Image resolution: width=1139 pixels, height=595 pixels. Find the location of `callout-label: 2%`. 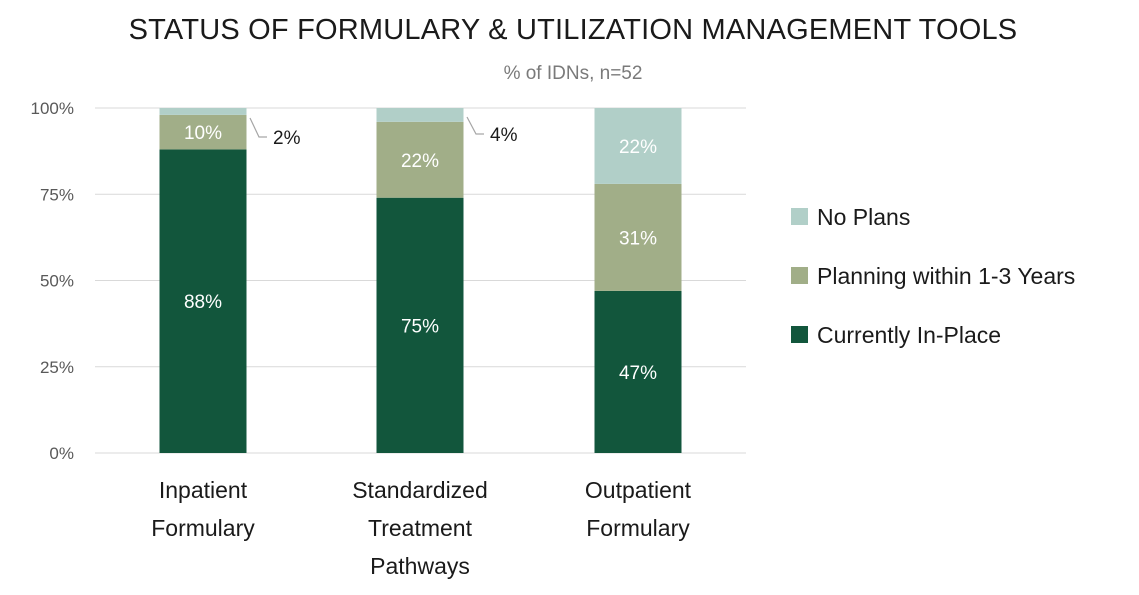

callout-label: 2% is located at coordinates (287, 138).